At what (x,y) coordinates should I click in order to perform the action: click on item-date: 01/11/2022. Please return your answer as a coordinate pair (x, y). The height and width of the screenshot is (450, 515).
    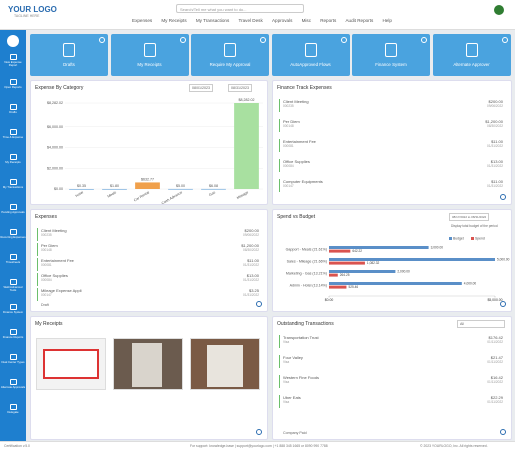
    Looking at the image, I should click on (495, 362).